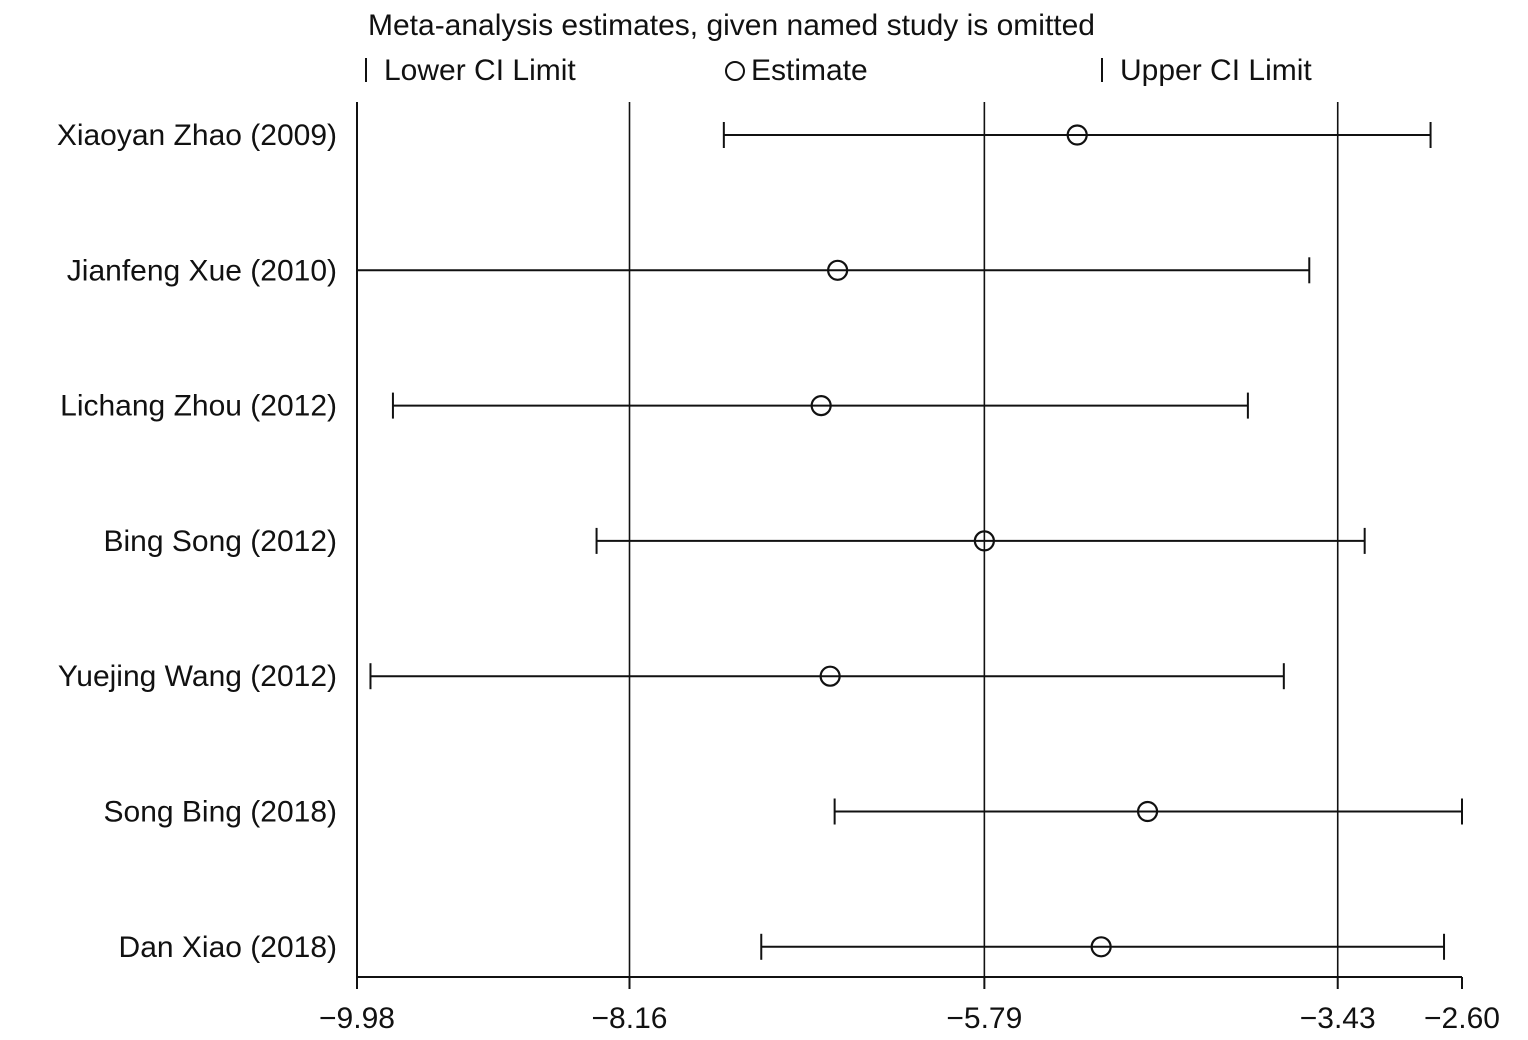  I want to click on legend: Lower CI Limit Estimate Upper CI Limit, so click(838, 70).